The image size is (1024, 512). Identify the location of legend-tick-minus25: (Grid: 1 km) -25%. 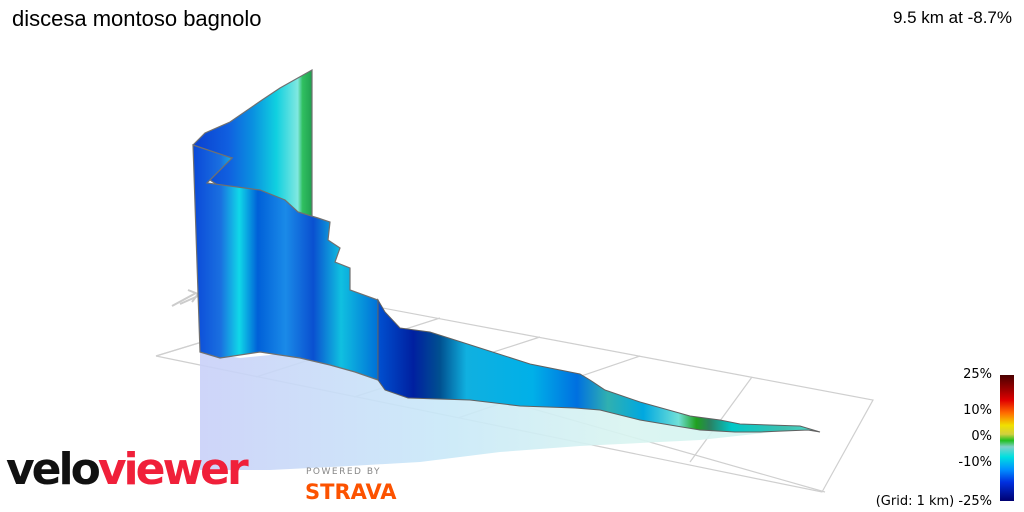
(933, 501).